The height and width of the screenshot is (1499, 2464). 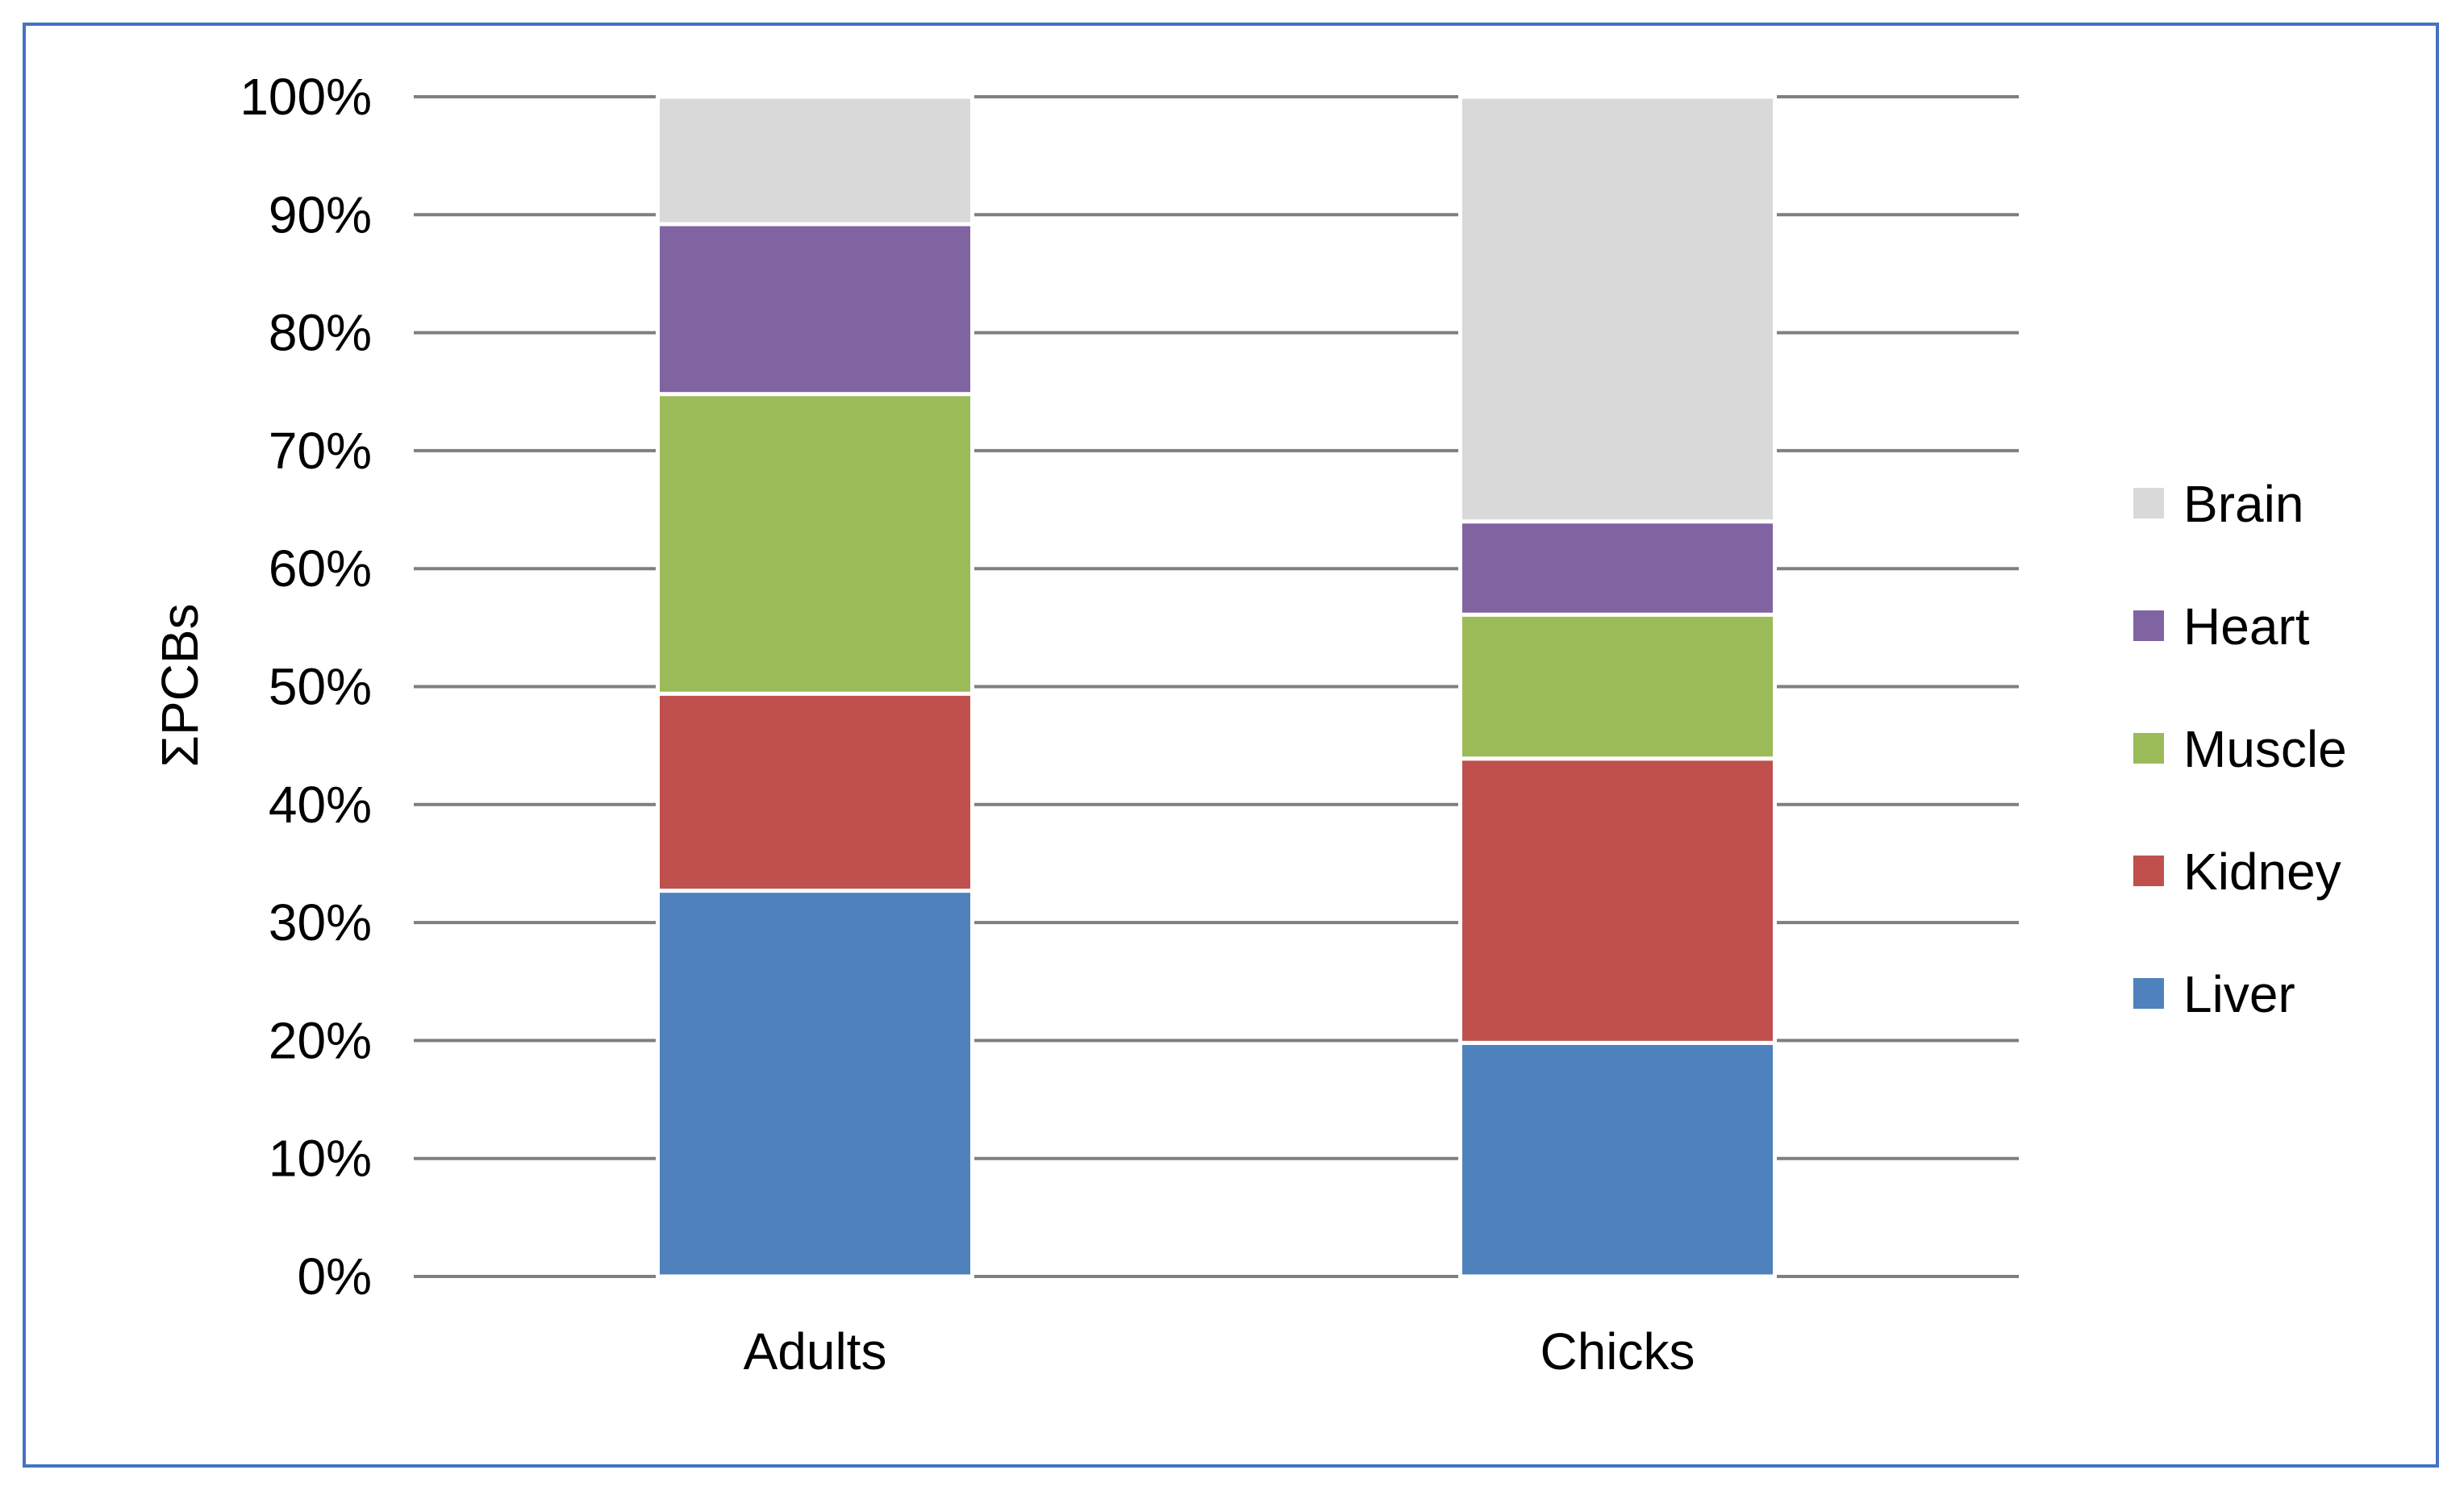 What do you see at coordinates (320, 333) in the screenshot?
I see `y-tick-label: 80%` at bounding box center [320, 333].